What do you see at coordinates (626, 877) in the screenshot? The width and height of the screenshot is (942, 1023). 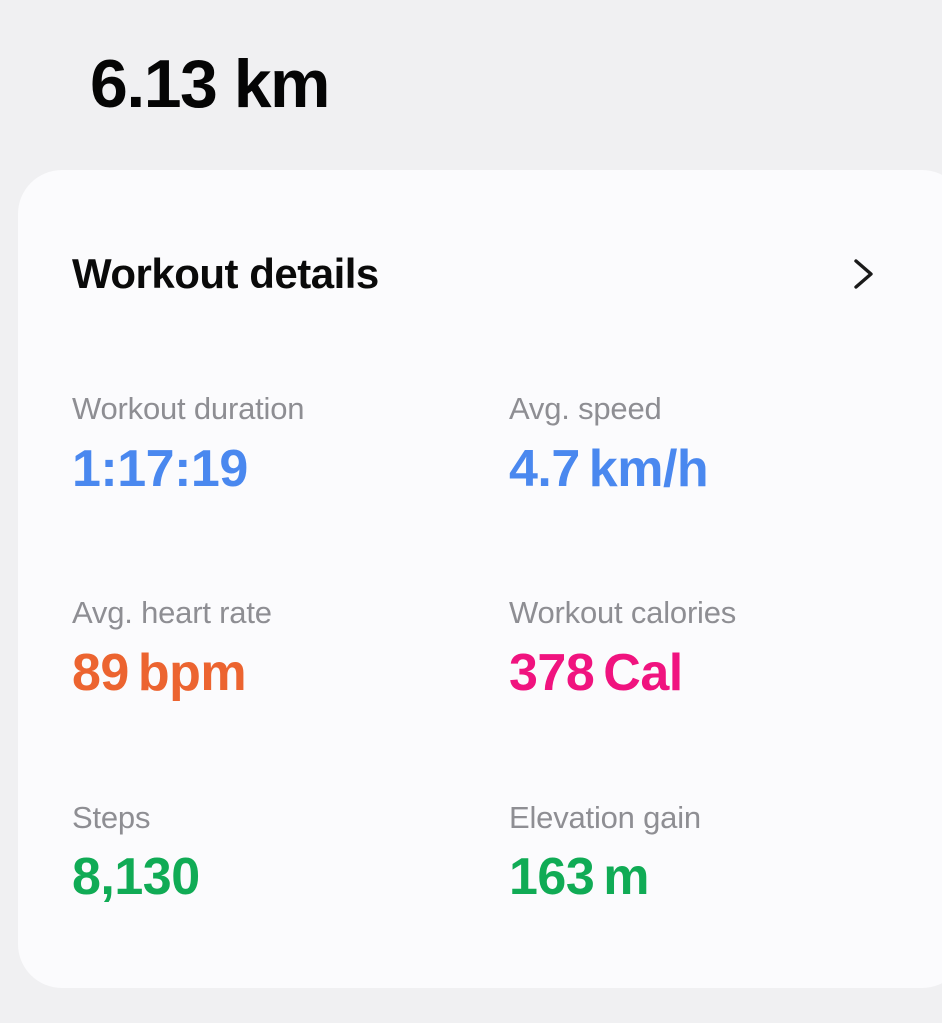 I see `stat-value-unit: m` at bounding box center [626, 877].